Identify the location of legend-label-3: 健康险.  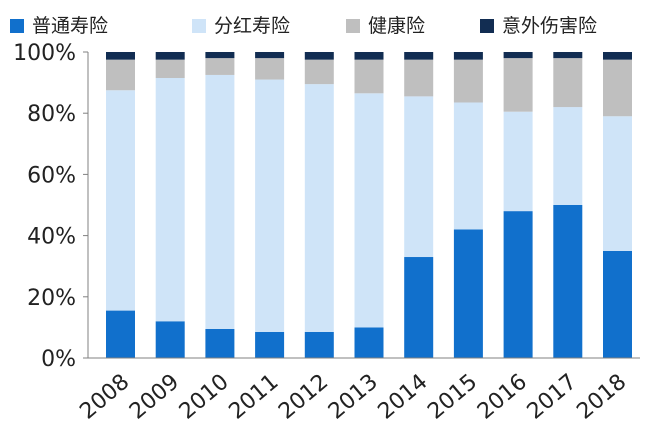
(396, 26).